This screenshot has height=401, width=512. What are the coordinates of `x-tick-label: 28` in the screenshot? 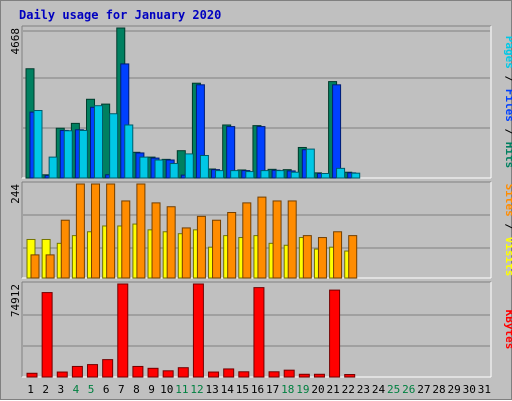 It's located at (438, 389).